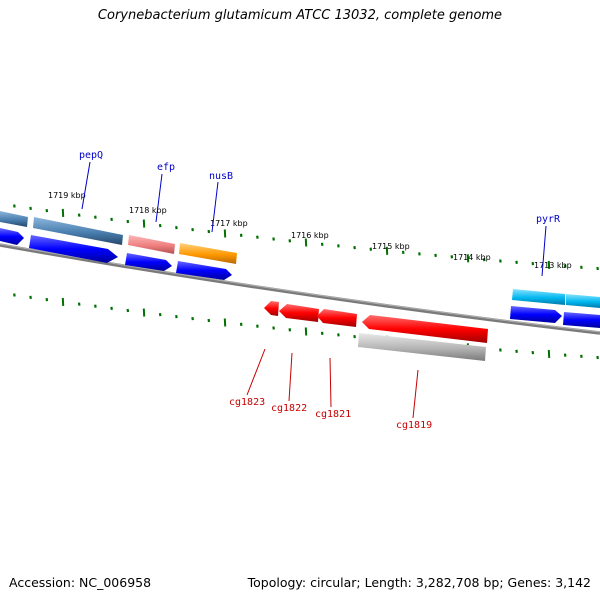 This screenshot has height=600, width=600. Describe the element at coordinates (548, 219) in the screenshot. I see `gene-label-pyrr: pyrR` at that location.